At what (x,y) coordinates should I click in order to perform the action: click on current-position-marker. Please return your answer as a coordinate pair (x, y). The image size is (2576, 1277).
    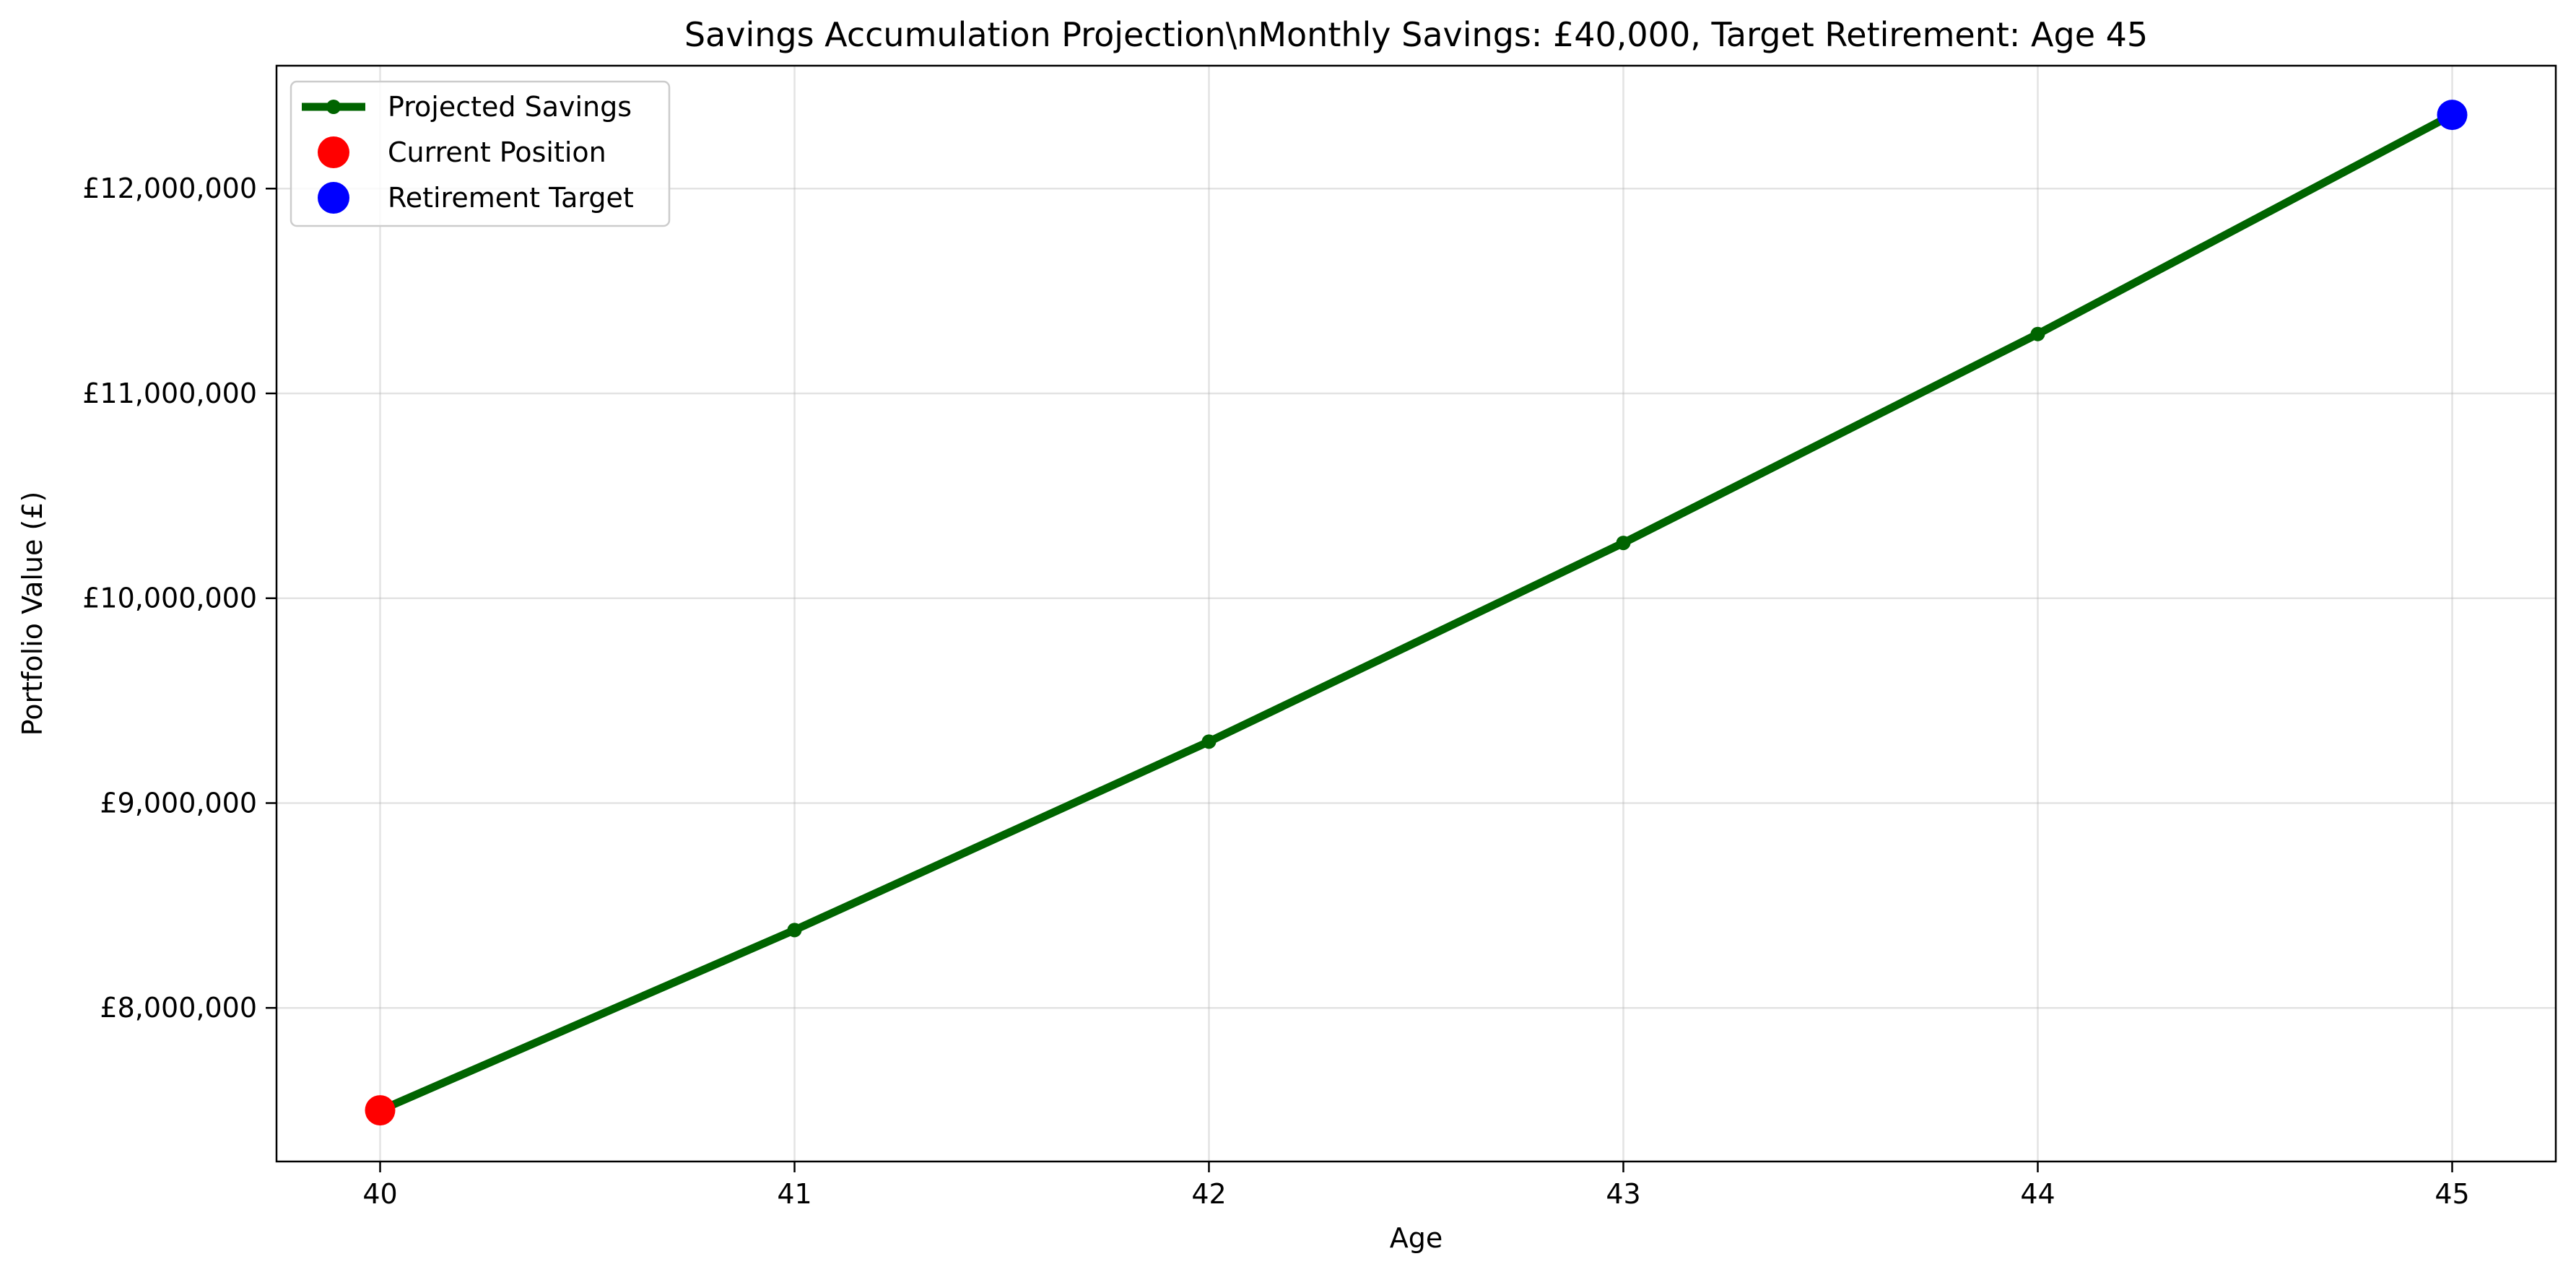
    Looking at the image, I should click on (380, 1110).